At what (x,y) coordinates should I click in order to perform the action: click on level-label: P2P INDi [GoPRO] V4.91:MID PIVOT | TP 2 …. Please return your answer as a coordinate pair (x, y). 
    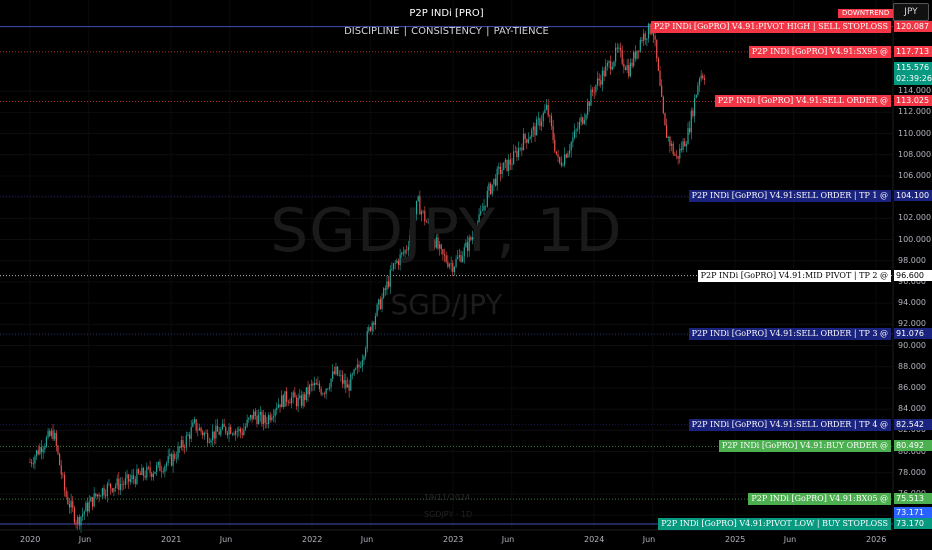
    Looking at the image, I should click on (794, 275).